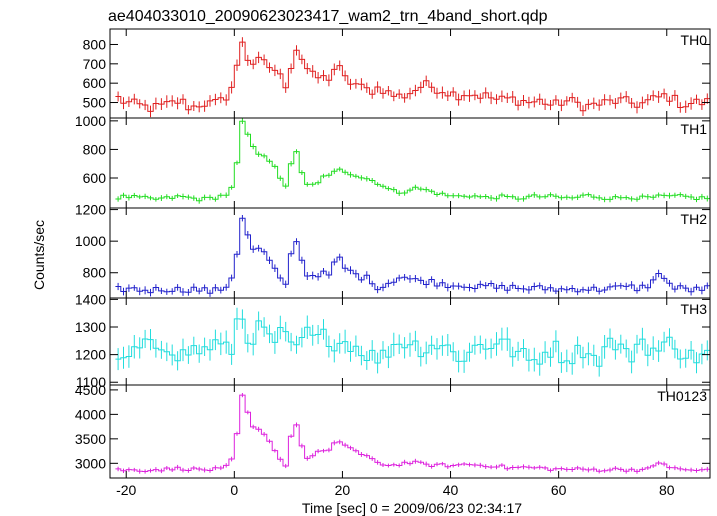  I want to click on y-tick-label: 500, so click(95, 103).